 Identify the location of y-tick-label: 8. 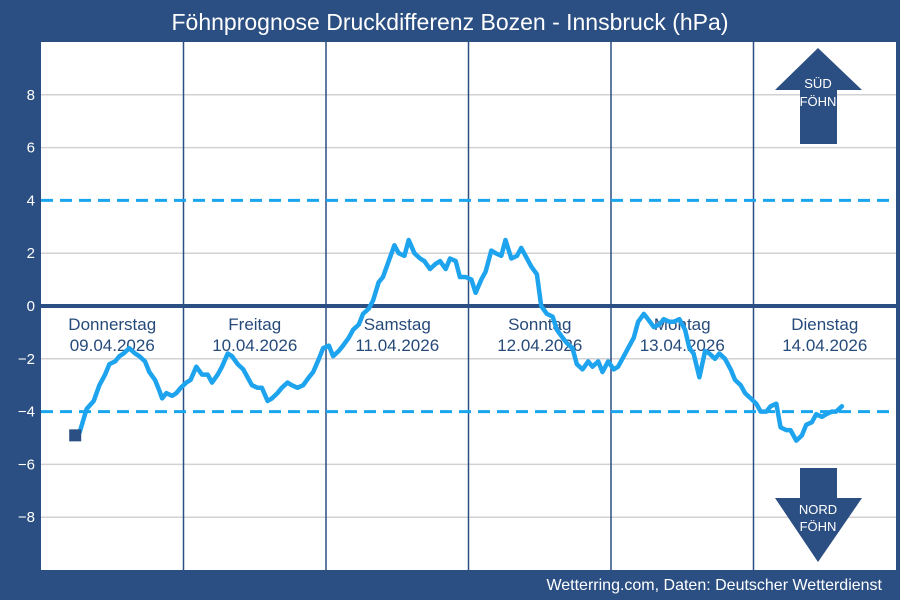
(31, 95).